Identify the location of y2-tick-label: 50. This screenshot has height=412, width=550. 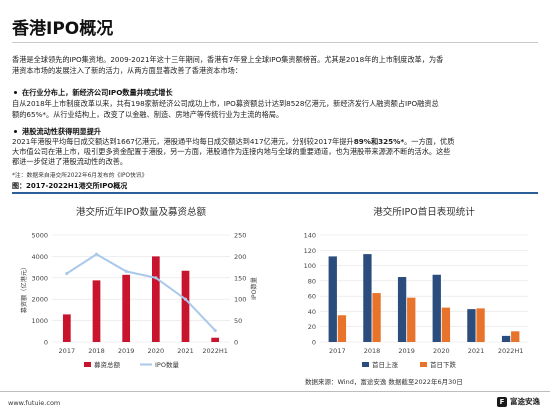
(238, 321).